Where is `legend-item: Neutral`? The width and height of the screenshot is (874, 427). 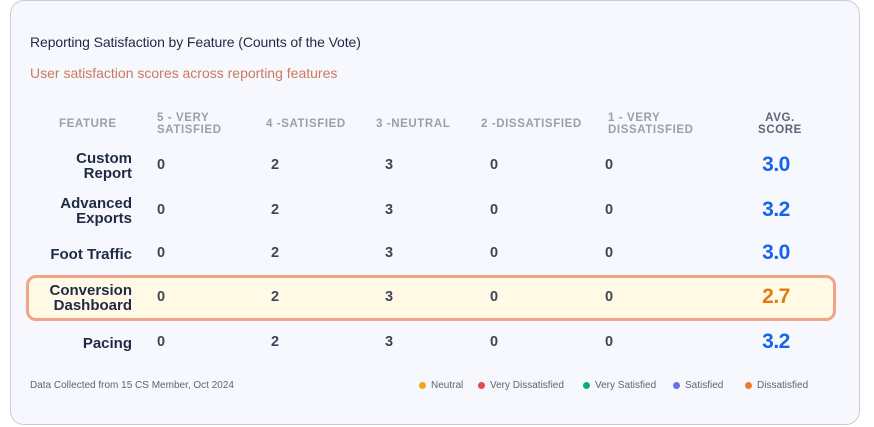
legend-item: Neutral is located at coordinates (441, 385).